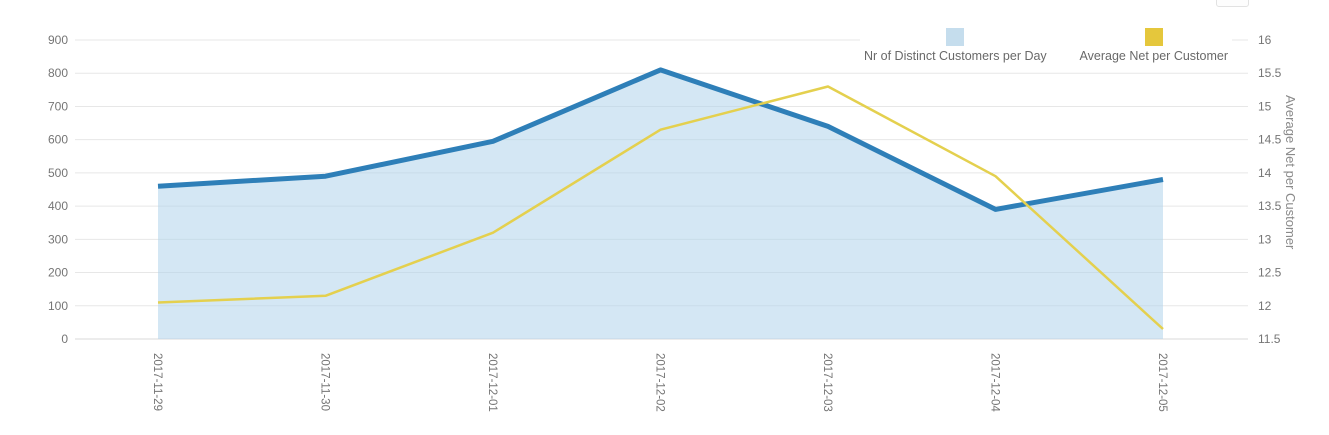 The width and height of the screenshot is (1329, 435). I want to click on x-axis-tick-label: 2017-12-01, so click(492, 382).